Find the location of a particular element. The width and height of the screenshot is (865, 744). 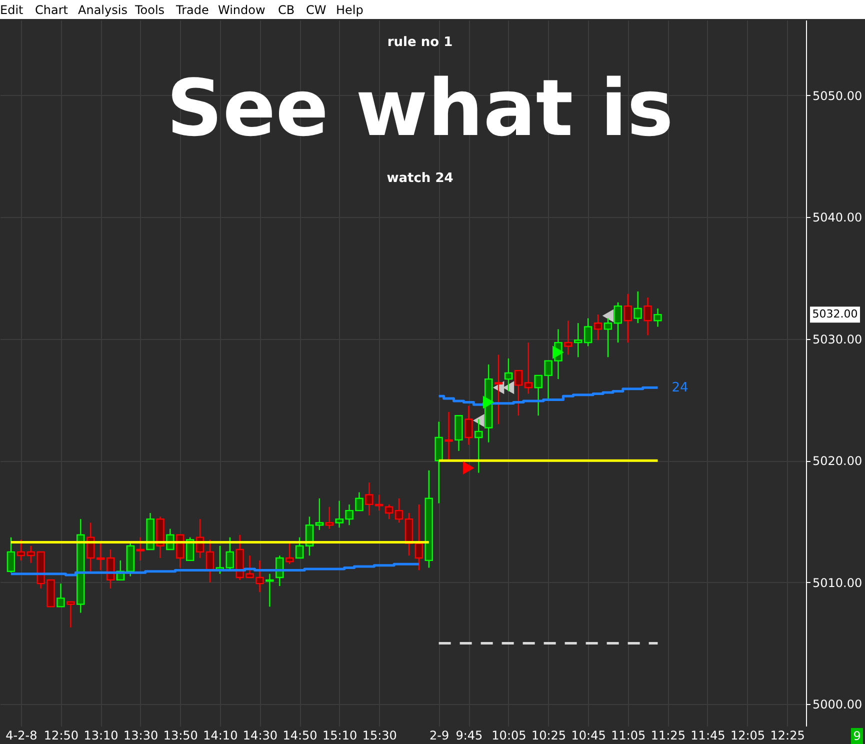

text: Window is located at coordinates (242, 10).